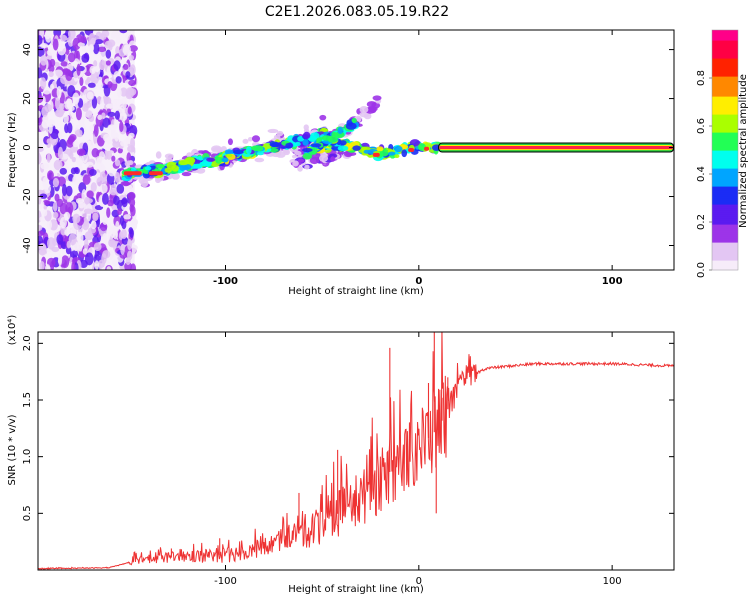 This screenshot has width=750, height=604. What do you see at coordinates (12, 449) in the screenshot?
I see `snr-y-axis-label: SNR (10 * v/v)` at bounding box center [12, 449].